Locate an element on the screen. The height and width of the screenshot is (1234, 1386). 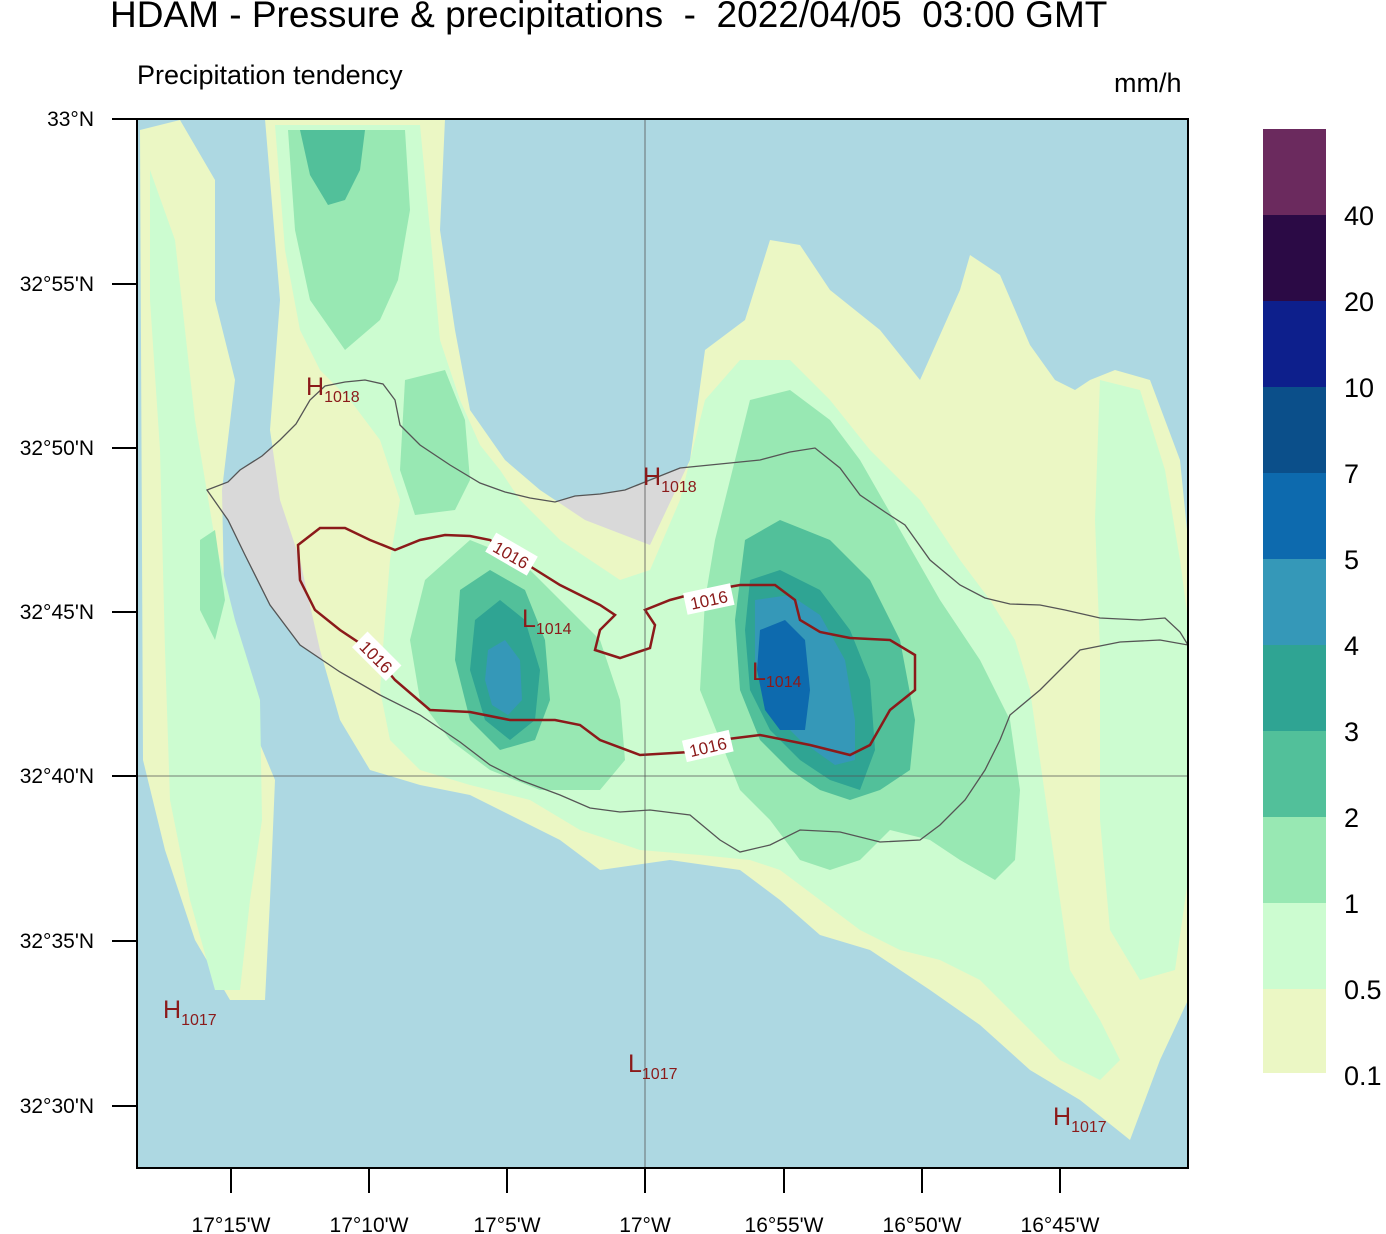
lat-label: 32°30'N is located at coordinates (57, 1106).